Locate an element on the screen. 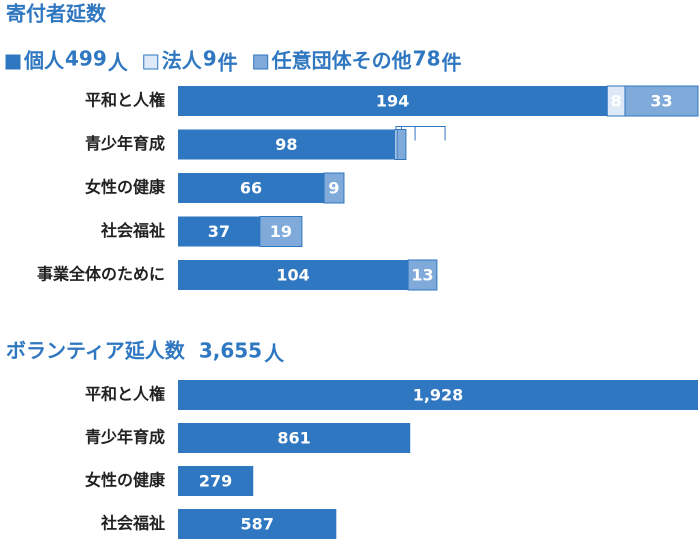 The image size is (700, 544). value-label: 13 is located at coordinates (422, 275).